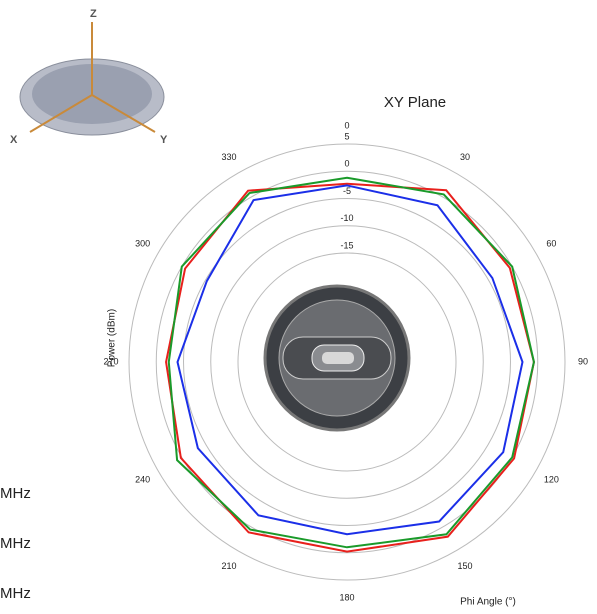  I want to click on theta-tick-label: 330, so click(228, 157).